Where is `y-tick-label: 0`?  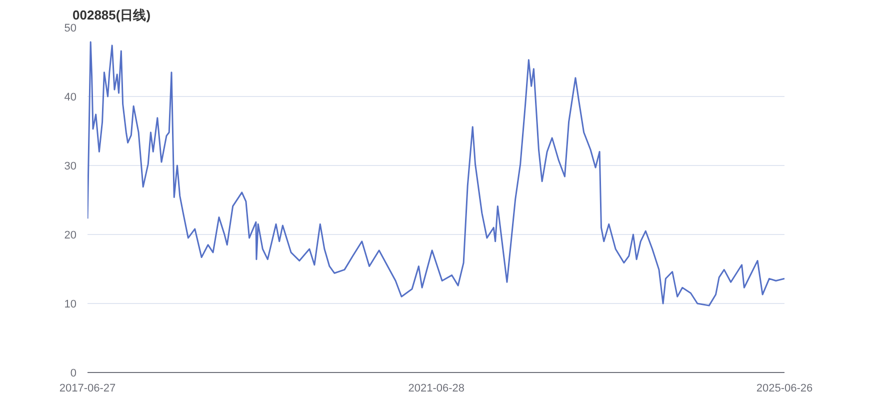
y-tick-label: 0 is located at coordinates (73, 374).